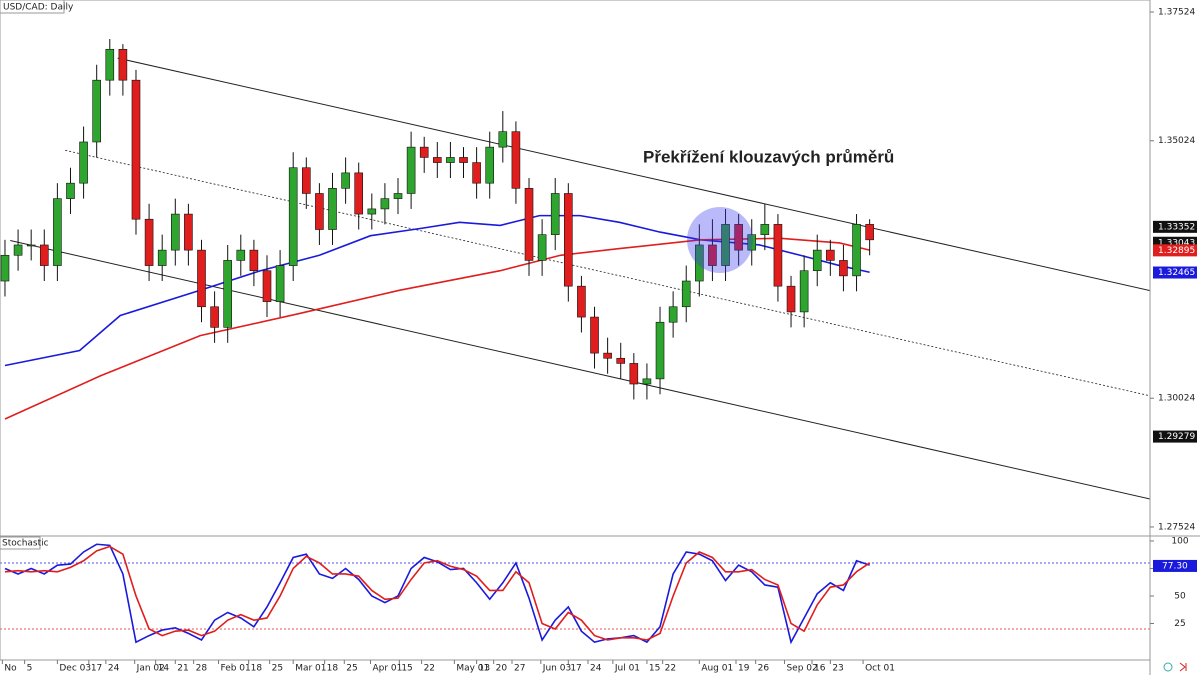 Image resolution: width=1200 pixels, height=675 pixels. Describe the element at coordinates (1180, 596) in the screenshot. I see `stoch-tick-label: 50` at that location.